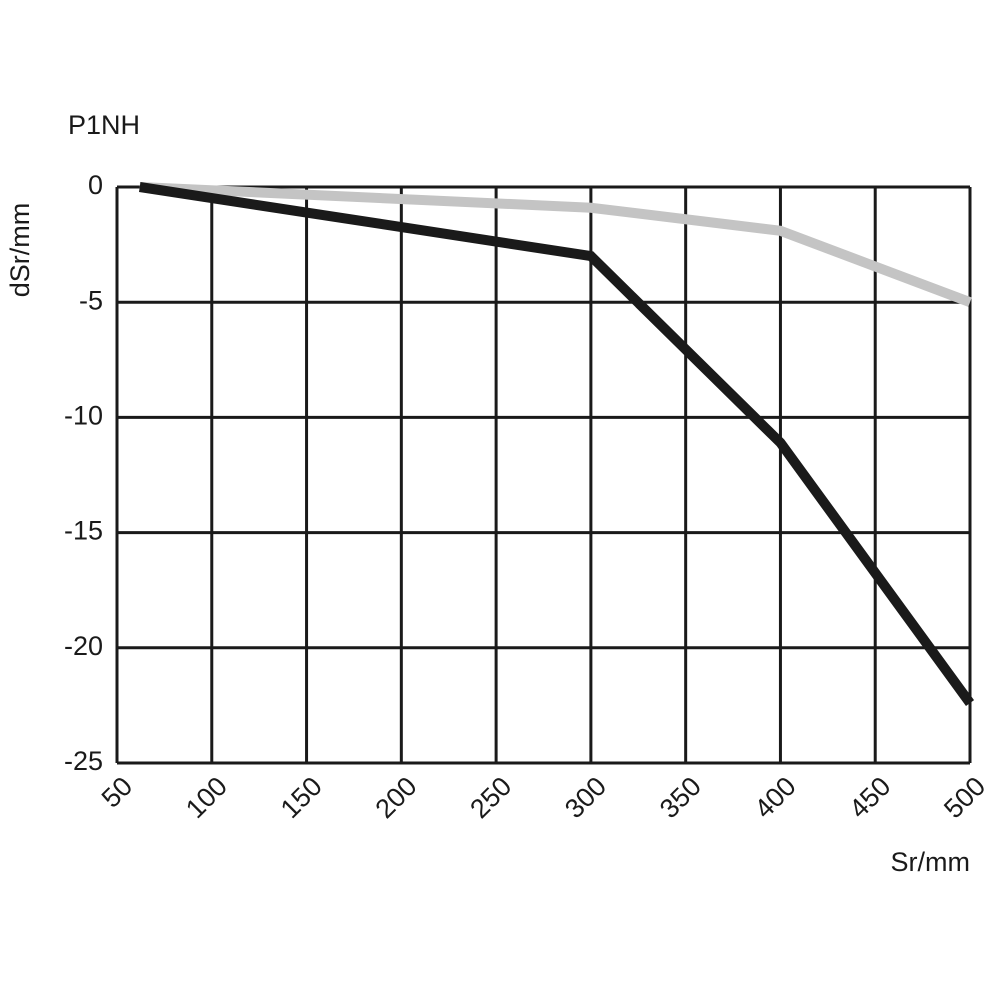 This screenshot has width=1000, height=1000. Describe the element at coordinates (490, 797) in the screenshot. I see `x-tick-label: 250` at that location.